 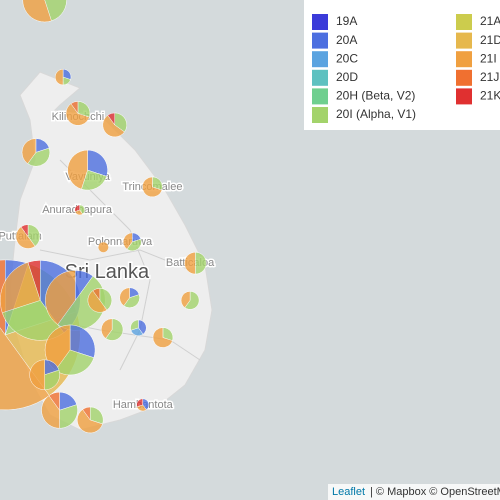 I want to click on legend-label: 21A, so click(x=490, y=21).